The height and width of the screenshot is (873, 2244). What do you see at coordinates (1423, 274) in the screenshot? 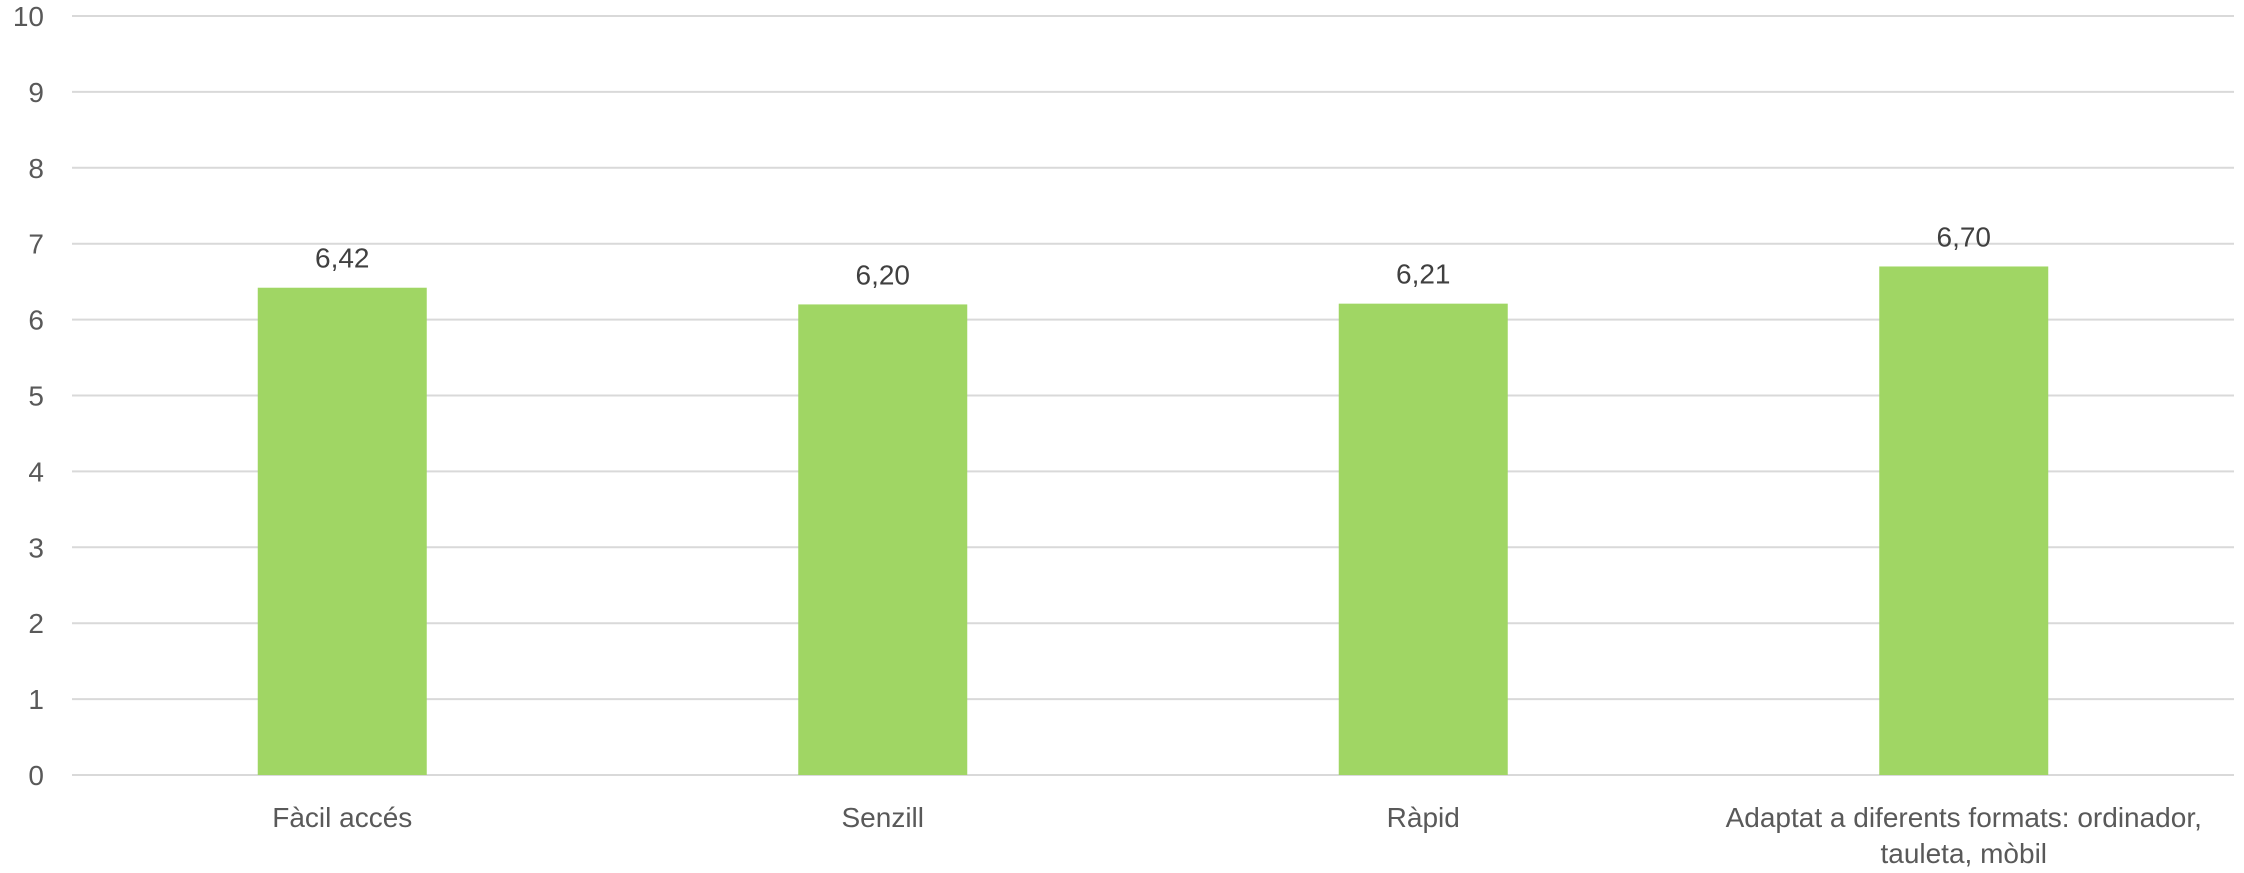
I see `data-label: 6,21` at bounding box center [1423, 274].